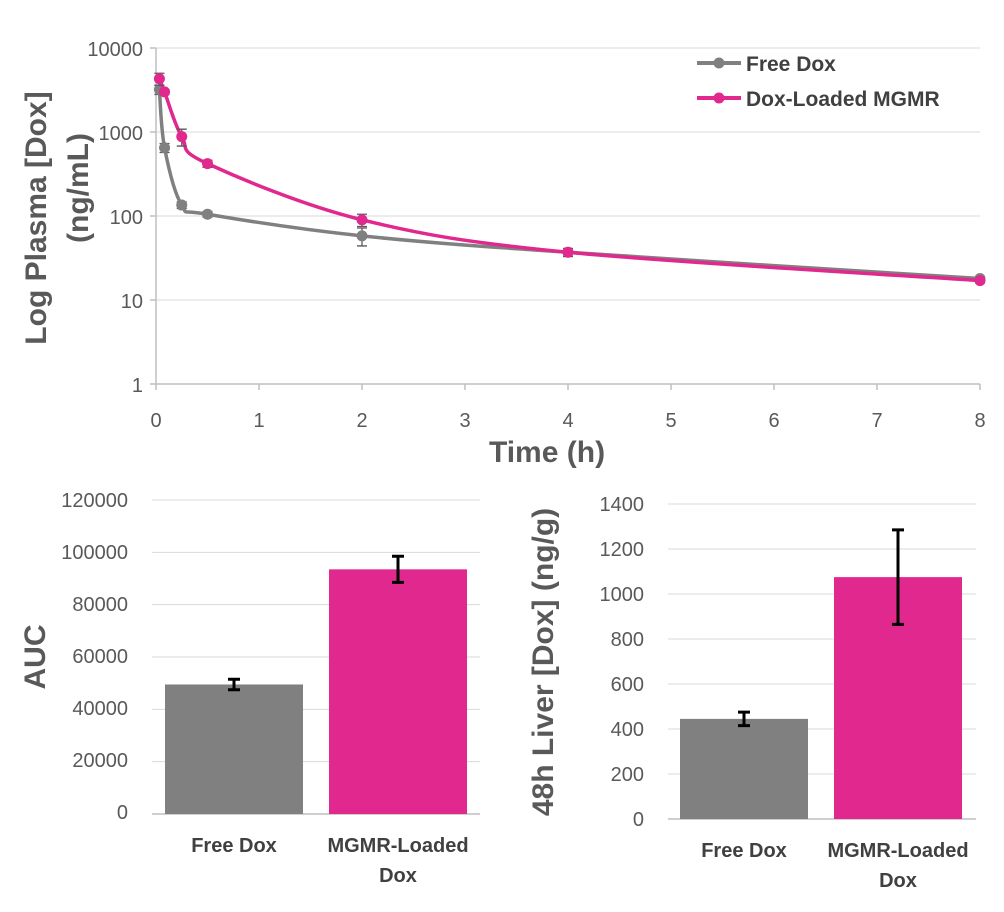 The height and width of the screenshot is (912, 1004). I want to click on x-tick-label: 3, so click(464, 421).